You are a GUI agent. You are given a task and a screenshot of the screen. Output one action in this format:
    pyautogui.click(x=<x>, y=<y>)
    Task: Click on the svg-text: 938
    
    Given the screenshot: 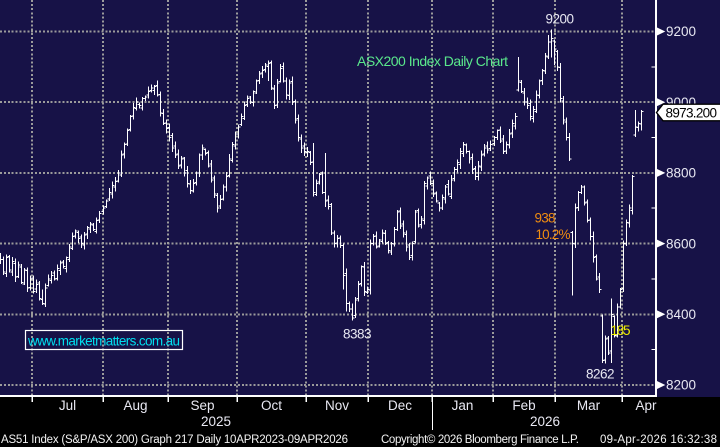 What is the action you would take?
    pyautogui.click(x=545, y=218)
    